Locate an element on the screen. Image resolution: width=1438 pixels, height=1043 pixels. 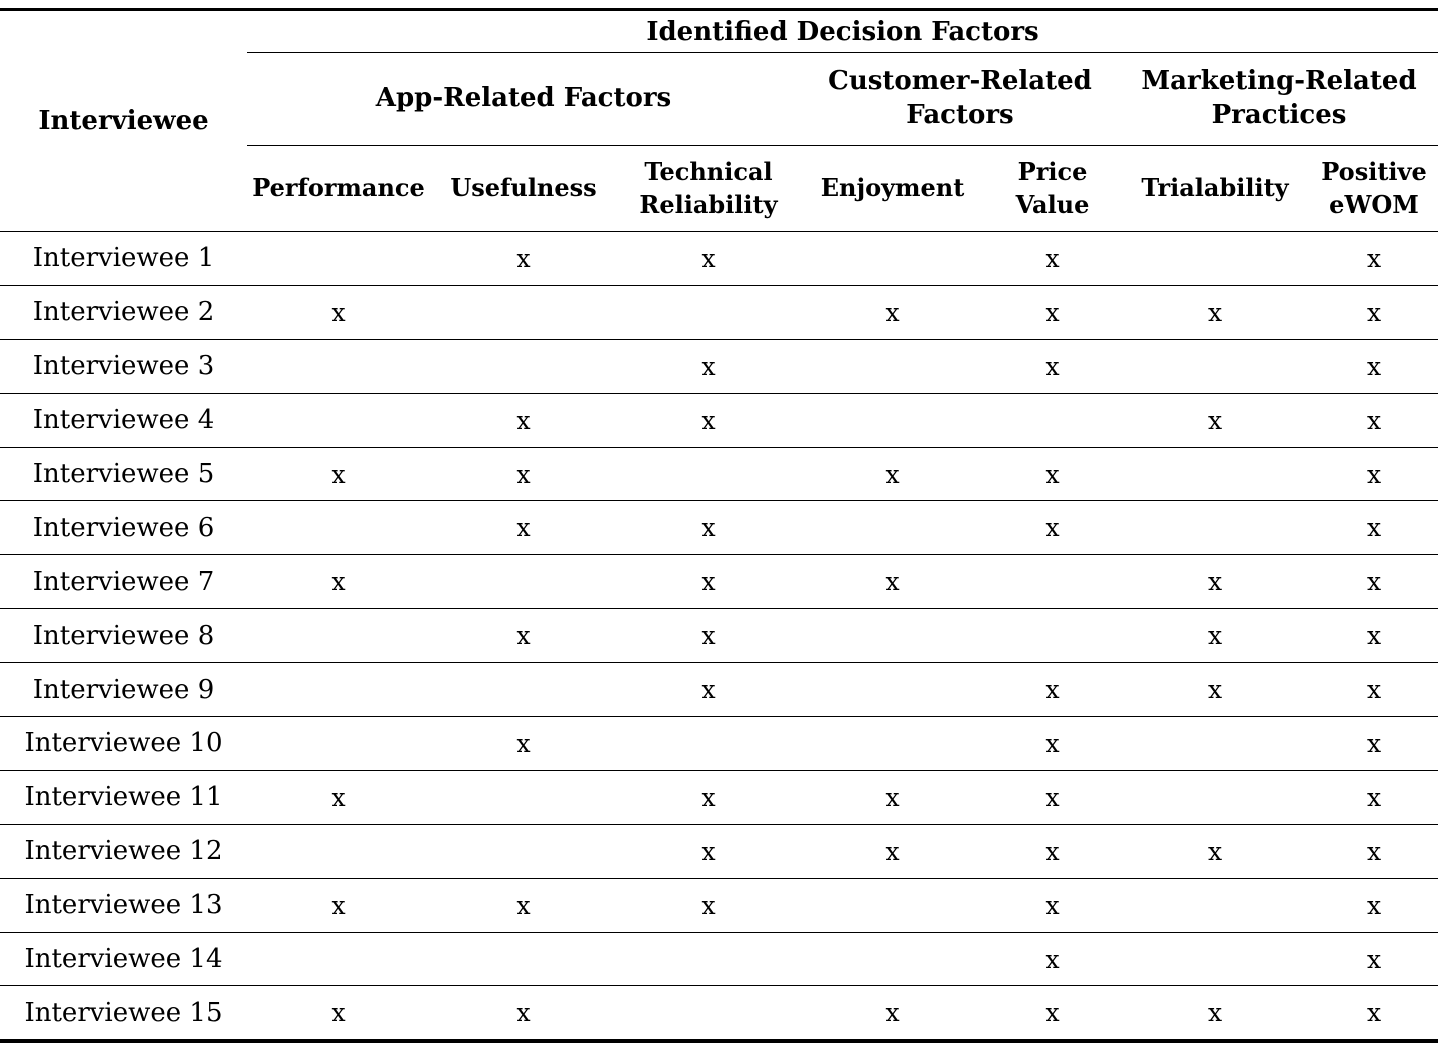
group-header-app-related: App-Related Factors is located at coordinates (523, 99).